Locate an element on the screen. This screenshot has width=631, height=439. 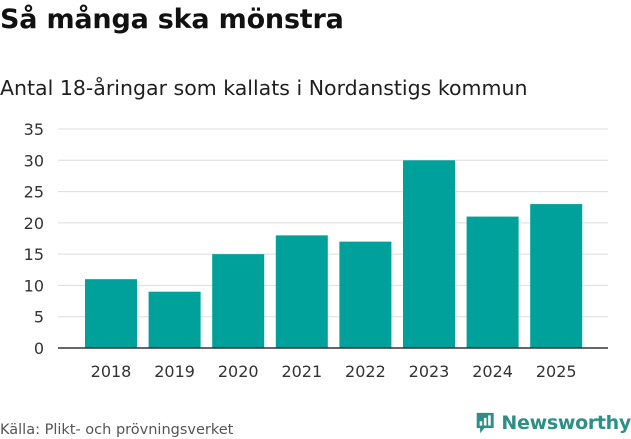
x-tick-label: 2021 is located at coordinates (301, 371).